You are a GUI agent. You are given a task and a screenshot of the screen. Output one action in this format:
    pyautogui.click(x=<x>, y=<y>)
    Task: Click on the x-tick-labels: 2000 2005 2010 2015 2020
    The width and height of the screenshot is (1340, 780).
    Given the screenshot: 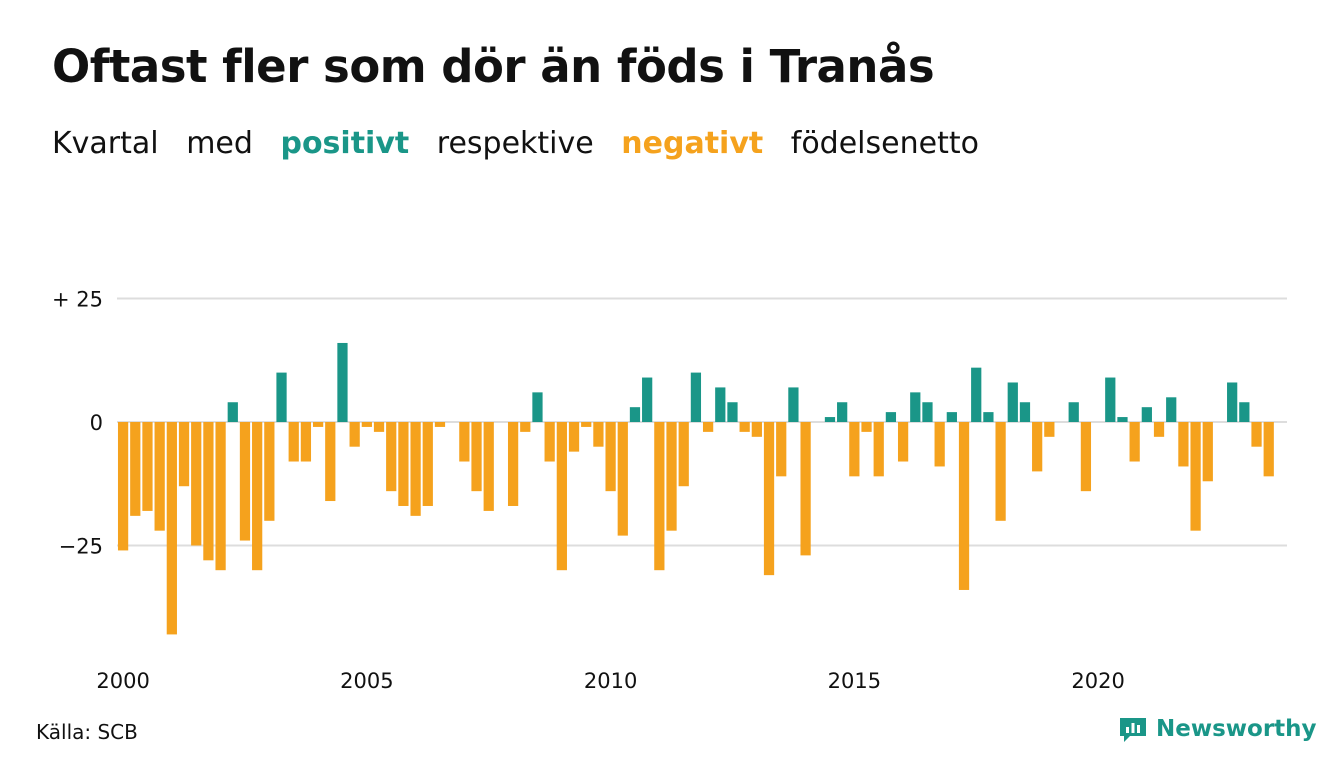 What is the action you would take?
    pyautogui.click(x=610, y=681)
    